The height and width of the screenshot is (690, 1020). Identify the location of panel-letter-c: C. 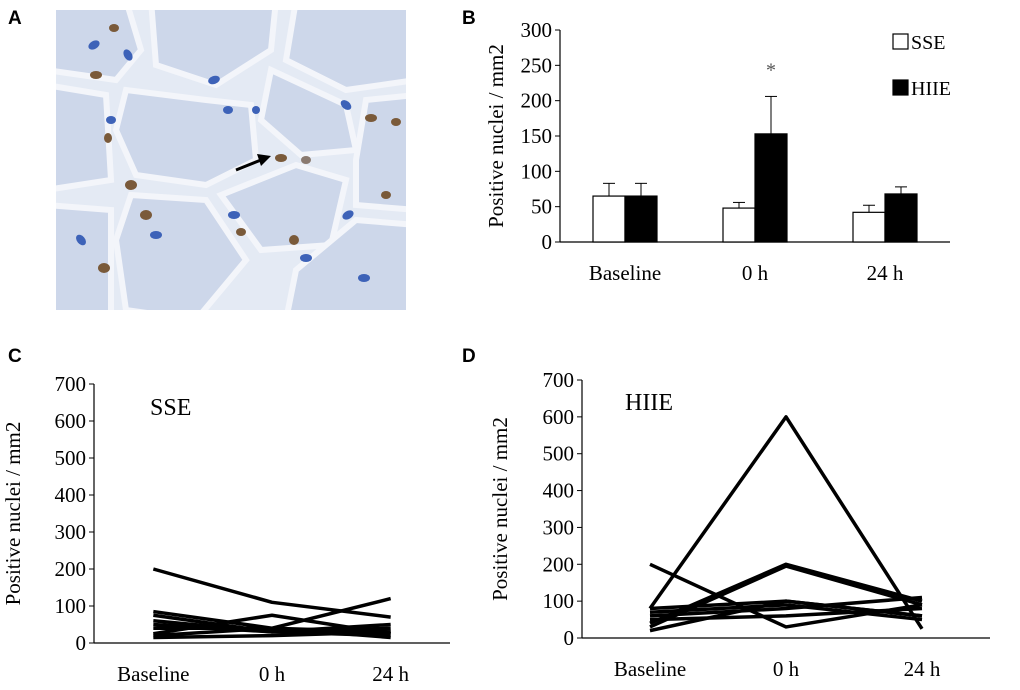
(15, 356).